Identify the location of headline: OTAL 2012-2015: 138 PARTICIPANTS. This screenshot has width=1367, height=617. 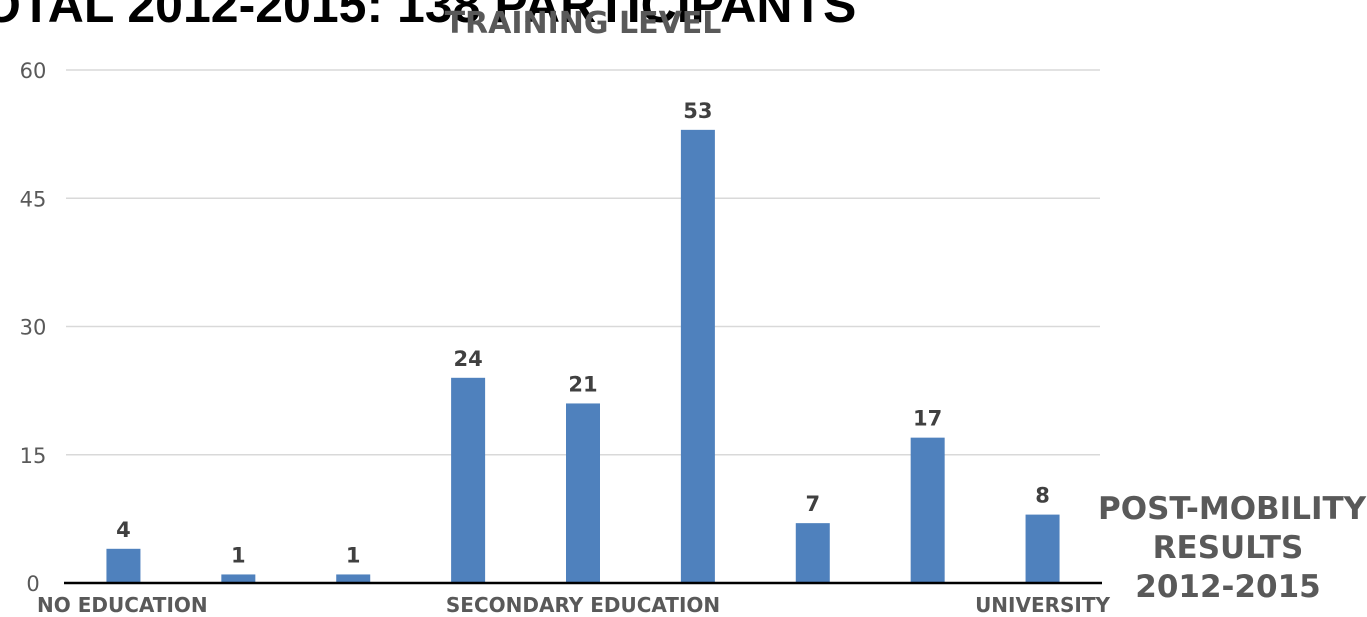
(428, 16).